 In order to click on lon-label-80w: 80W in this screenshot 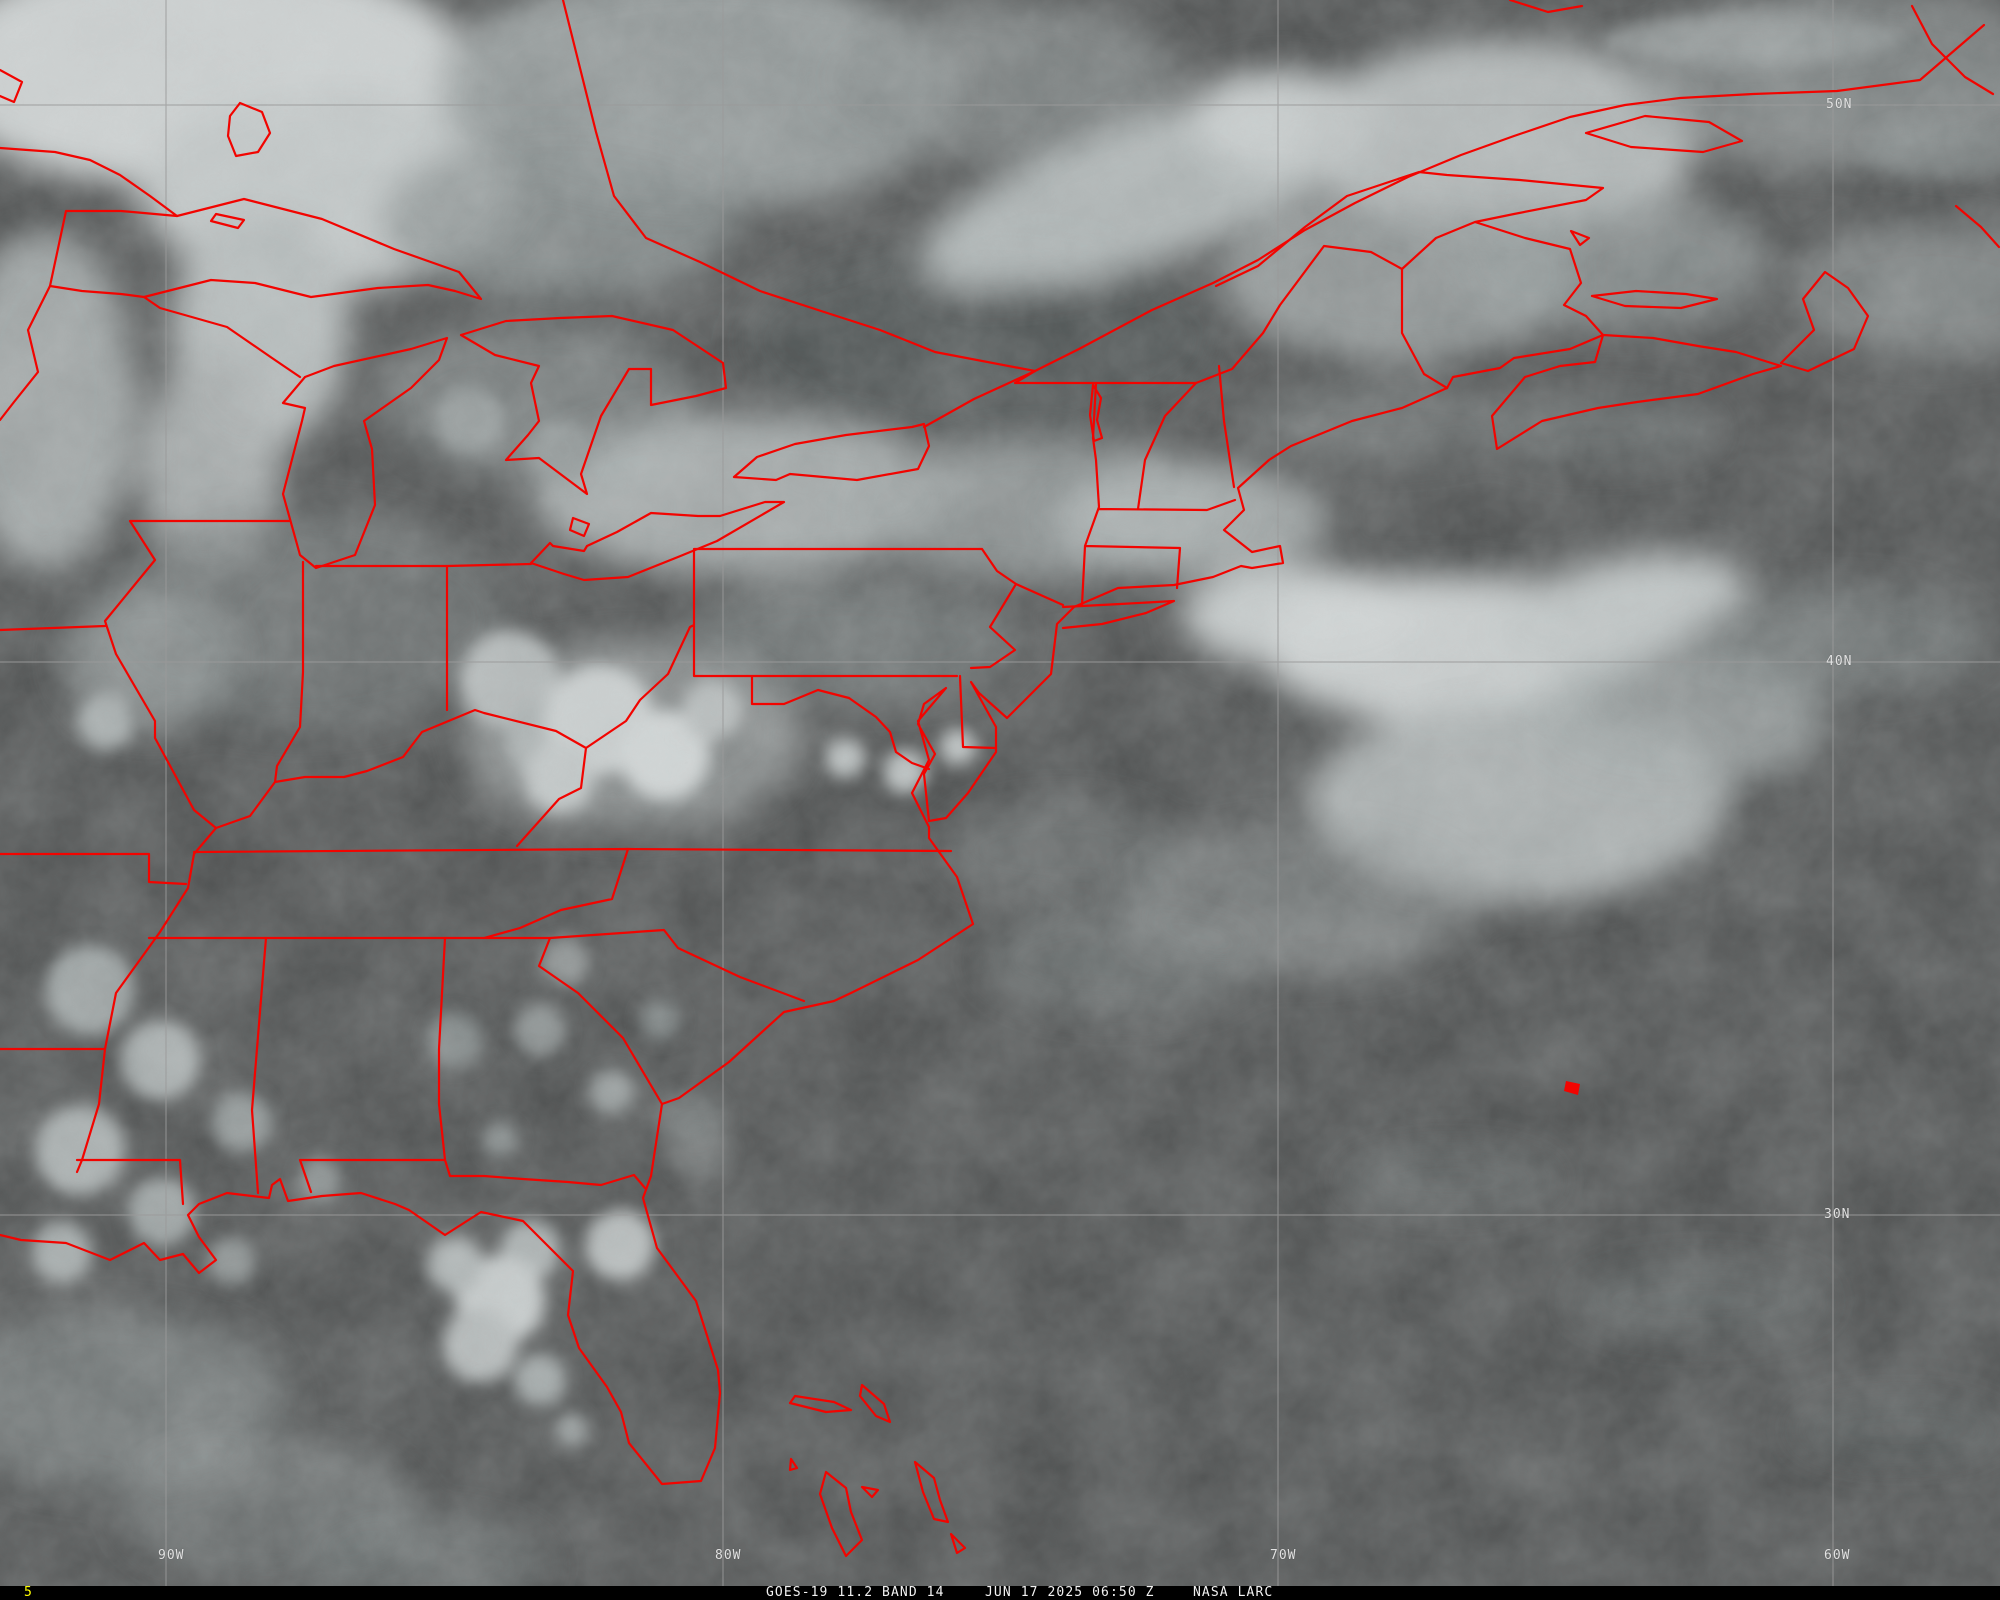, I will do `click(728, 1555)`.